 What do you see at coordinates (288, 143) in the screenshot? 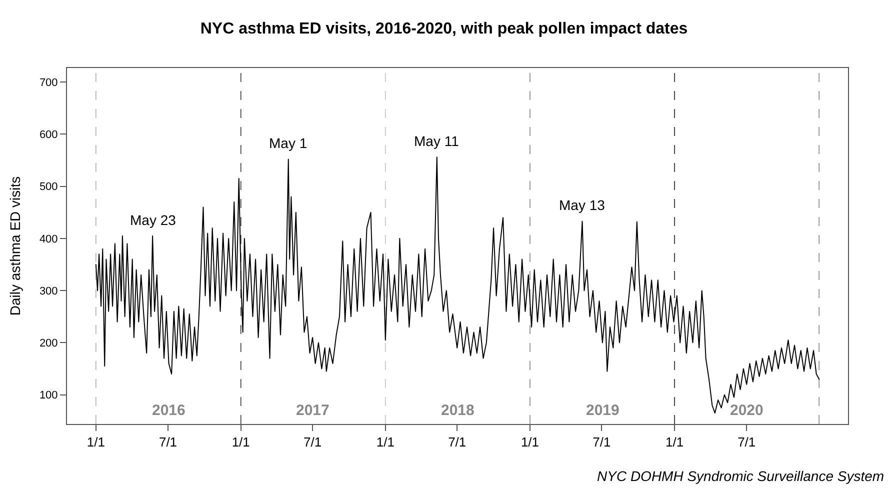
I see `annotation: May 1` at bounding box center [288, 143].